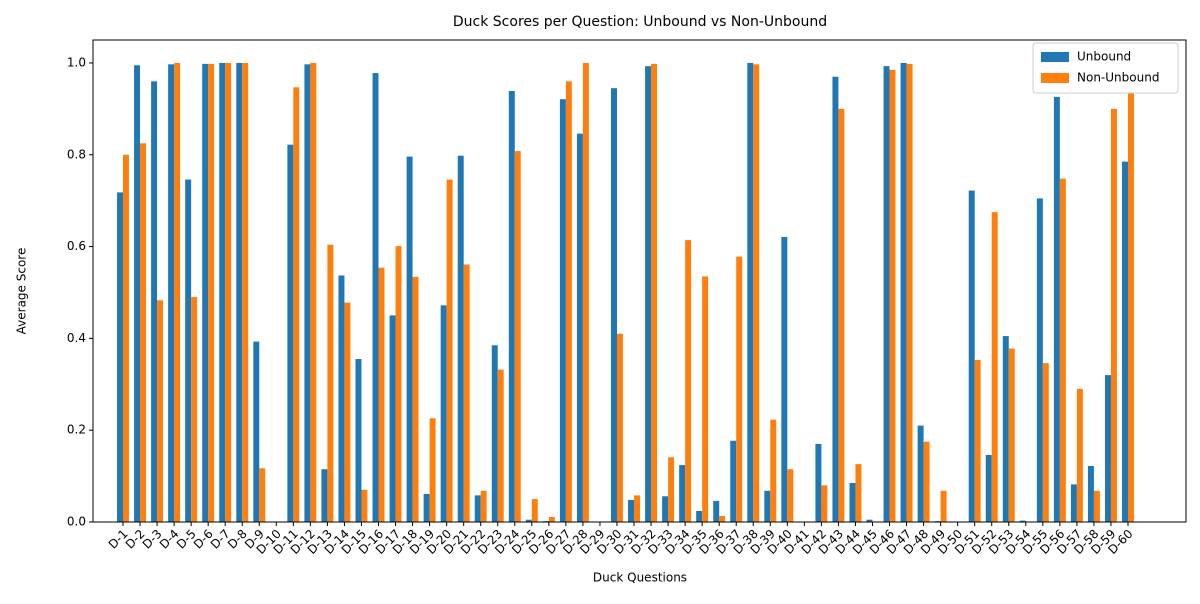 The height and width of the screenshot is (604, 1200). I want to click on legend-label: Non-Unbound, so click(1118, 78).